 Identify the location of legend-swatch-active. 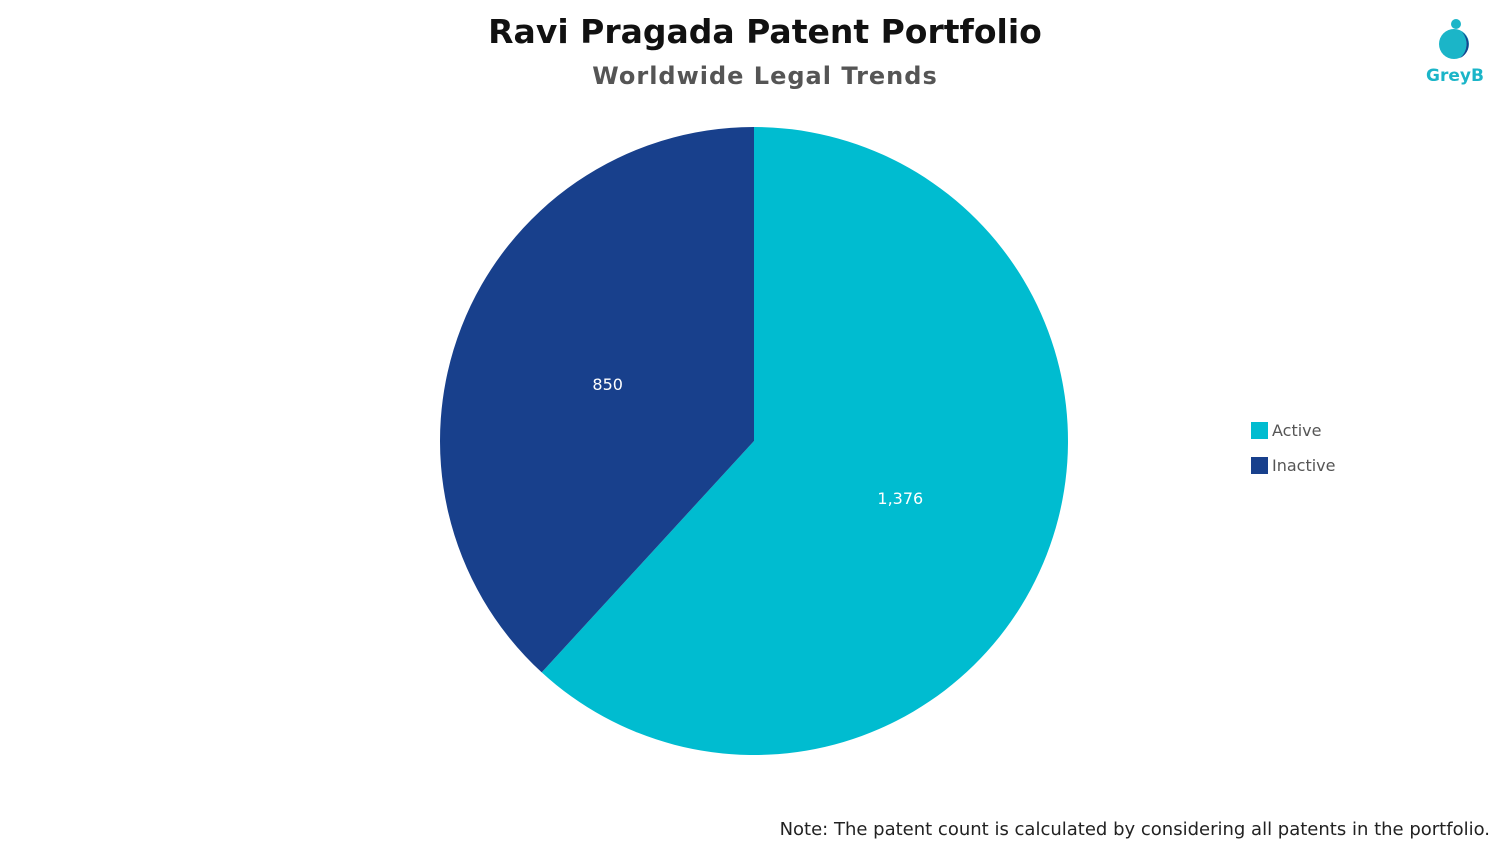
(1259, 430).